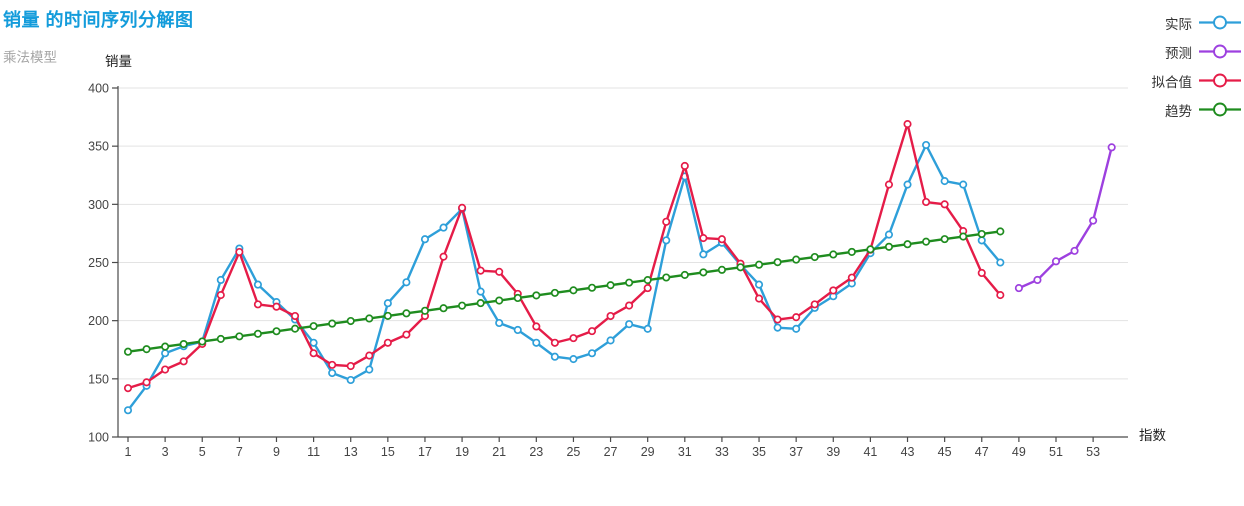 This screenshot has width=1244, height=506. Describe the element at coordinates (1172, 82) in the screenshot. I see `legend-label: 拟合值` at that location.